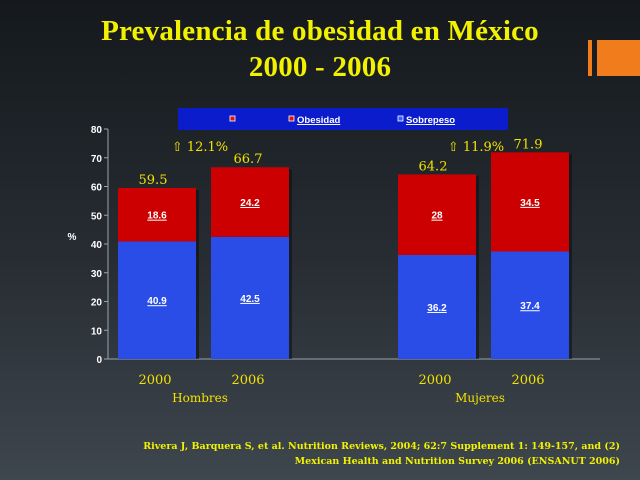 Image resolution: width=640 pixels, height=480 pixels. Describe the element at coordinates (618, 58) in the screenshot. I see `decorative-block` at that location.